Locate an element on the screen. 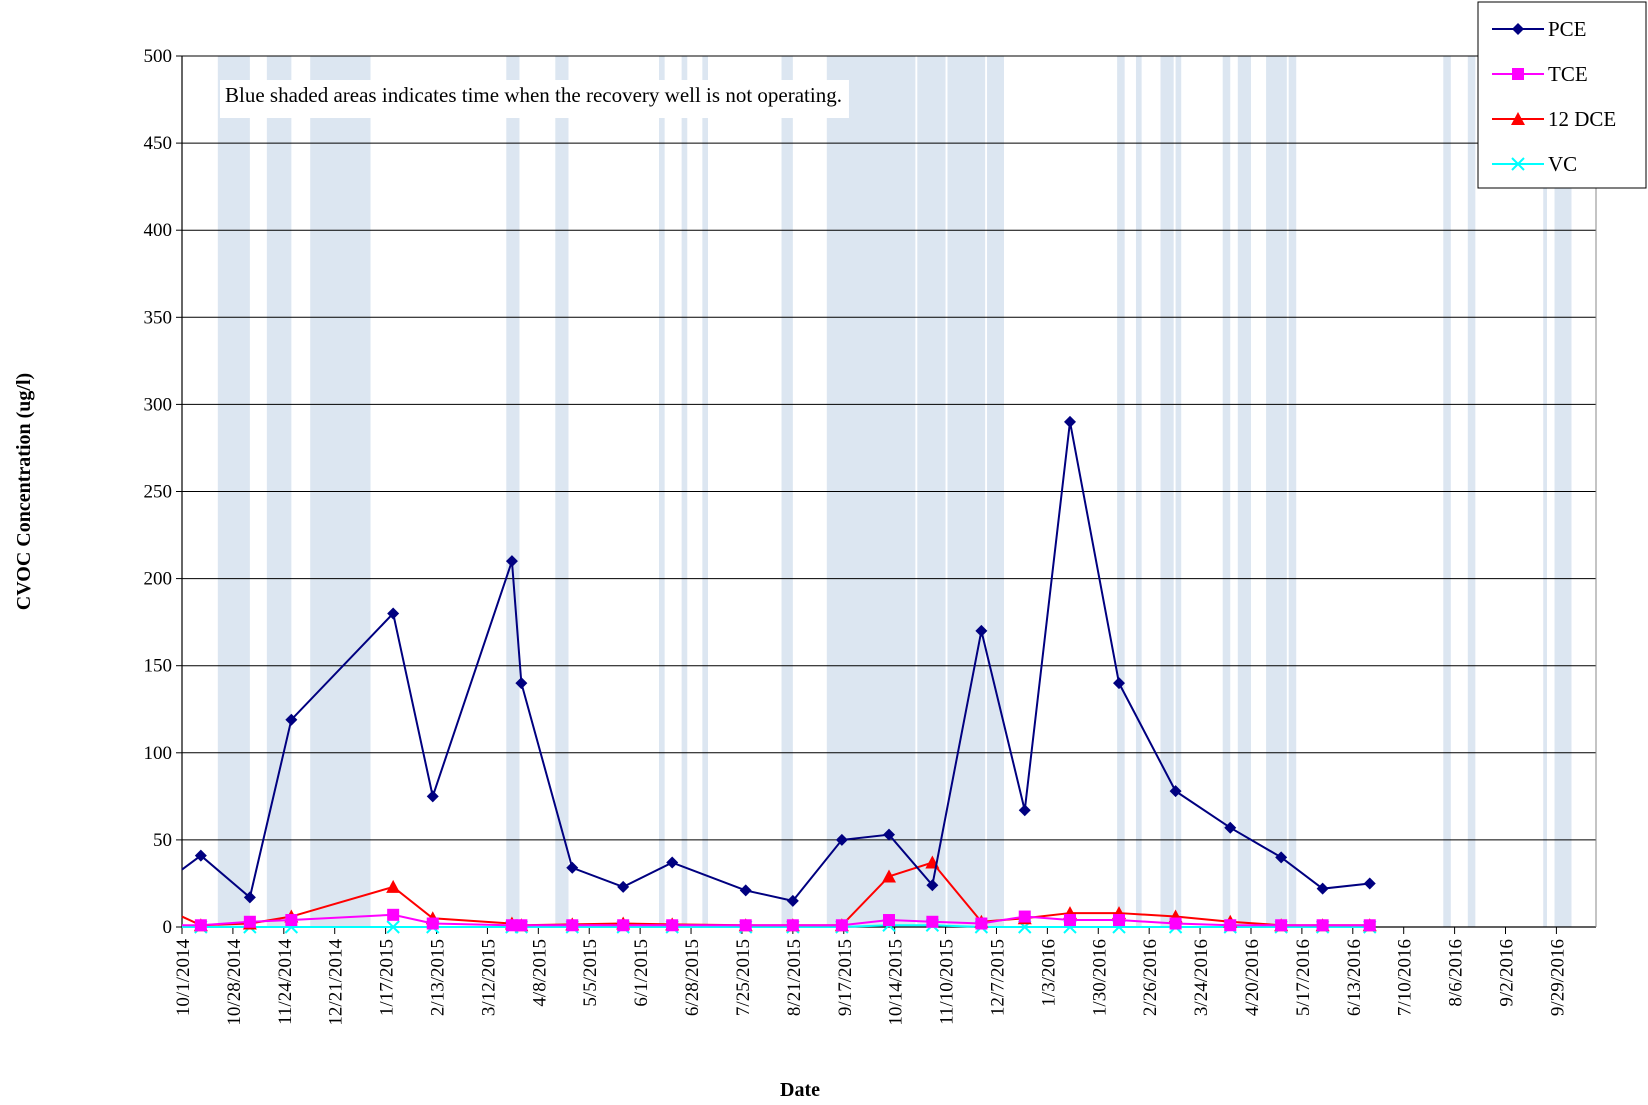 This screenshot has height=1105, width=1648. y-axis-title: CVOC Concentration (ug/l) is located at coordinates (24, 491).